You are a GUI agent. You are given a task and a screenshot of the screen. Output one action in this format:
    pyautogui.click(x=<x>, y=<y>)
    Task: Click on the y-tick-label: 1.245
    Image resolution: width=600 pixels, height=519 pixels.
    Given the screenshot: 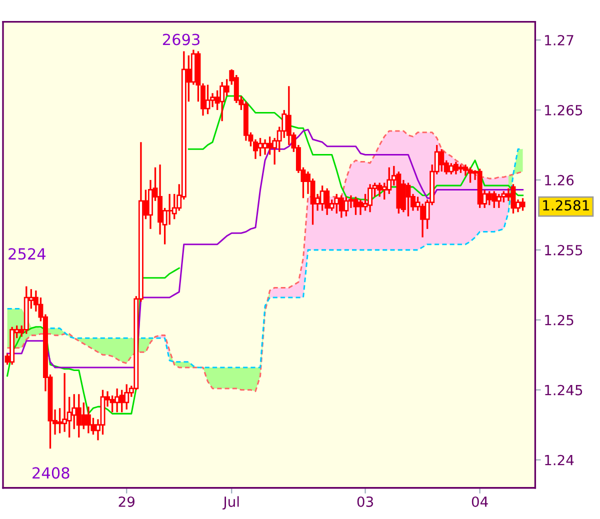 What is the action you would take?
    pyautogui.click(x=563, y=390)
    